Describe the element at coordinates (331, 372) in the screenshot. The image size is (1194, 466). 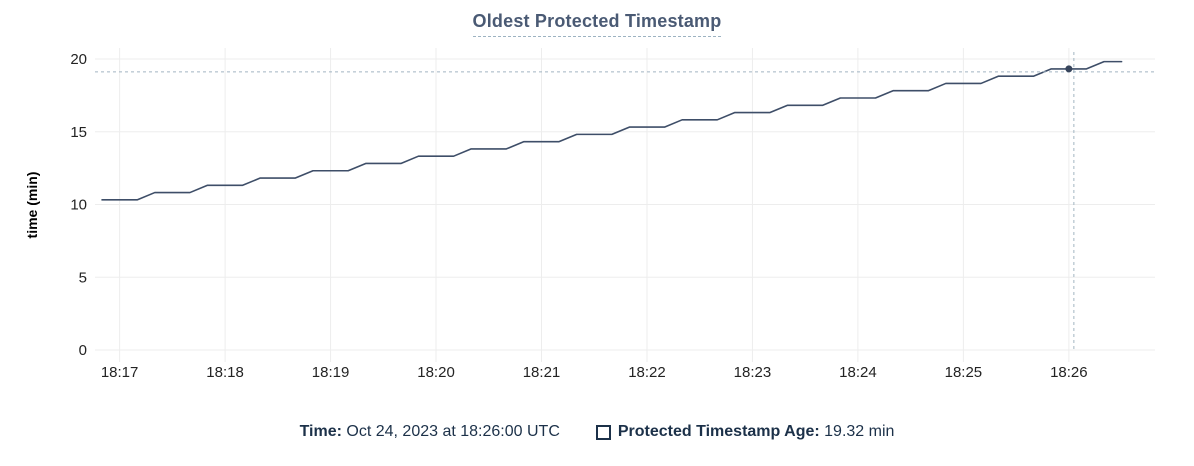
I see `svg-text: 18:19` at that location.